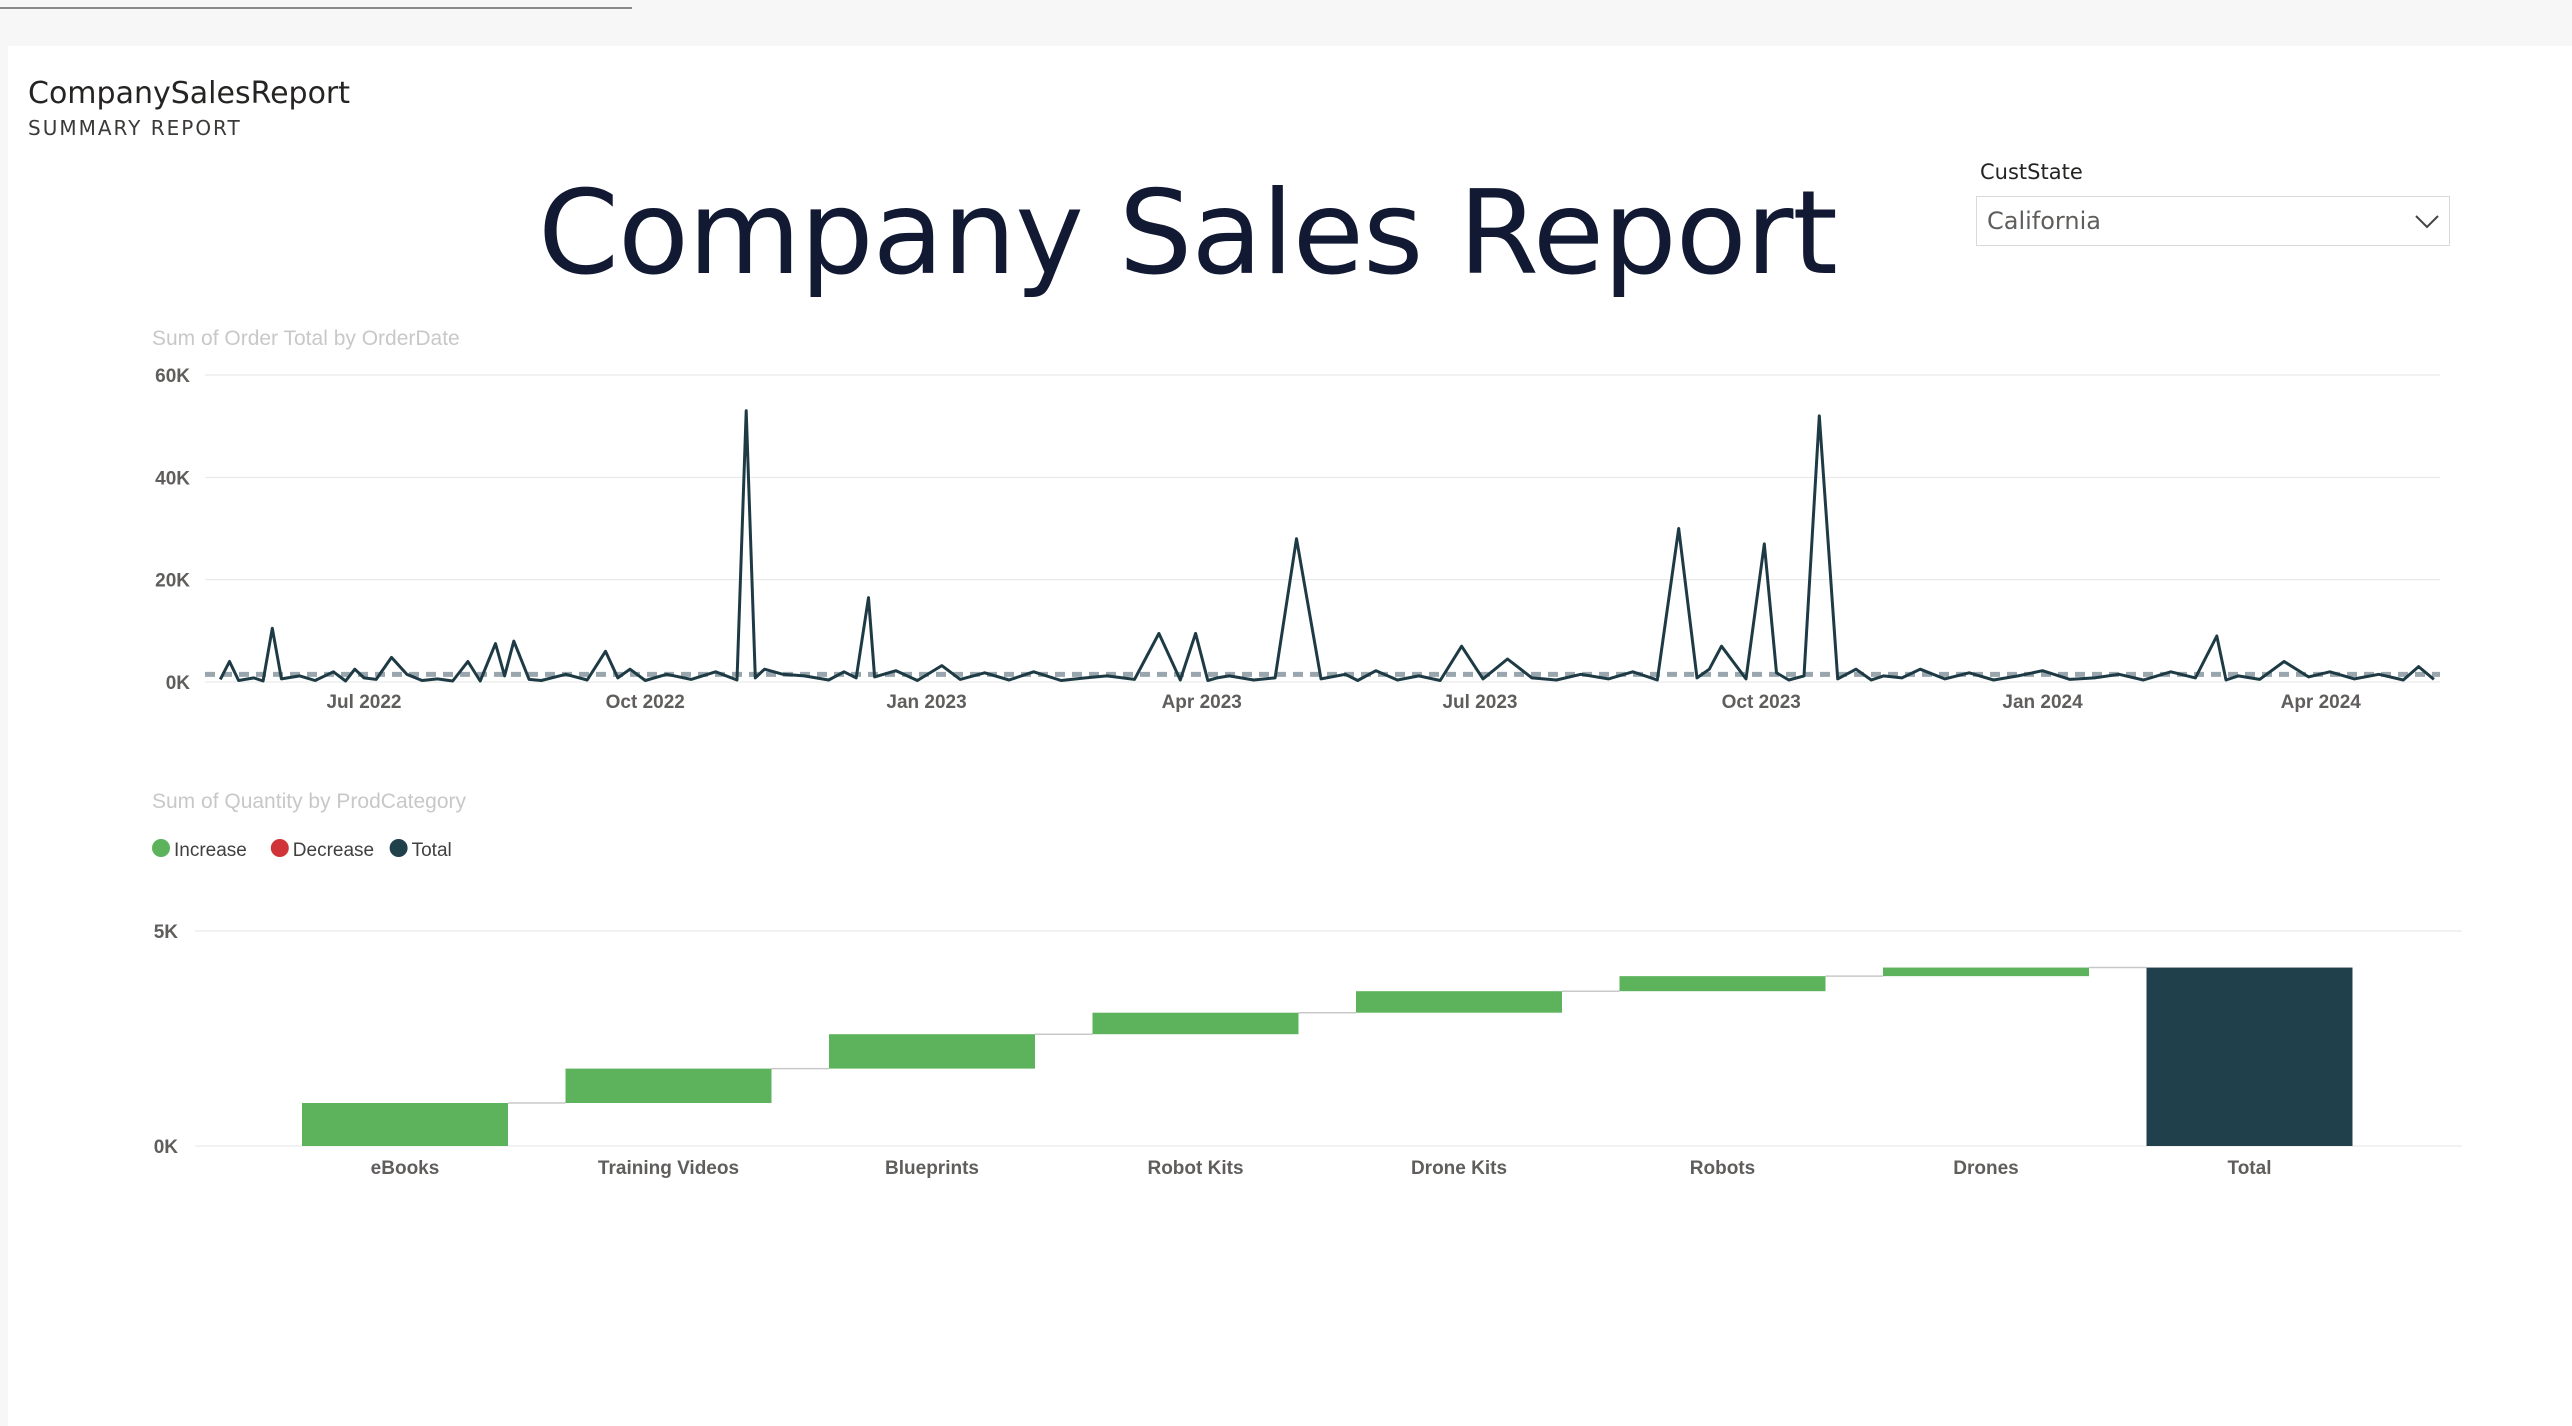 The width and height of the screenshot is (2572, 1426). What do you see at coordinates (1459, 1168) in the screenshot?
I see `waterfall-x-tick-label: Drone Kits` at bounding box center [1459, 1168].